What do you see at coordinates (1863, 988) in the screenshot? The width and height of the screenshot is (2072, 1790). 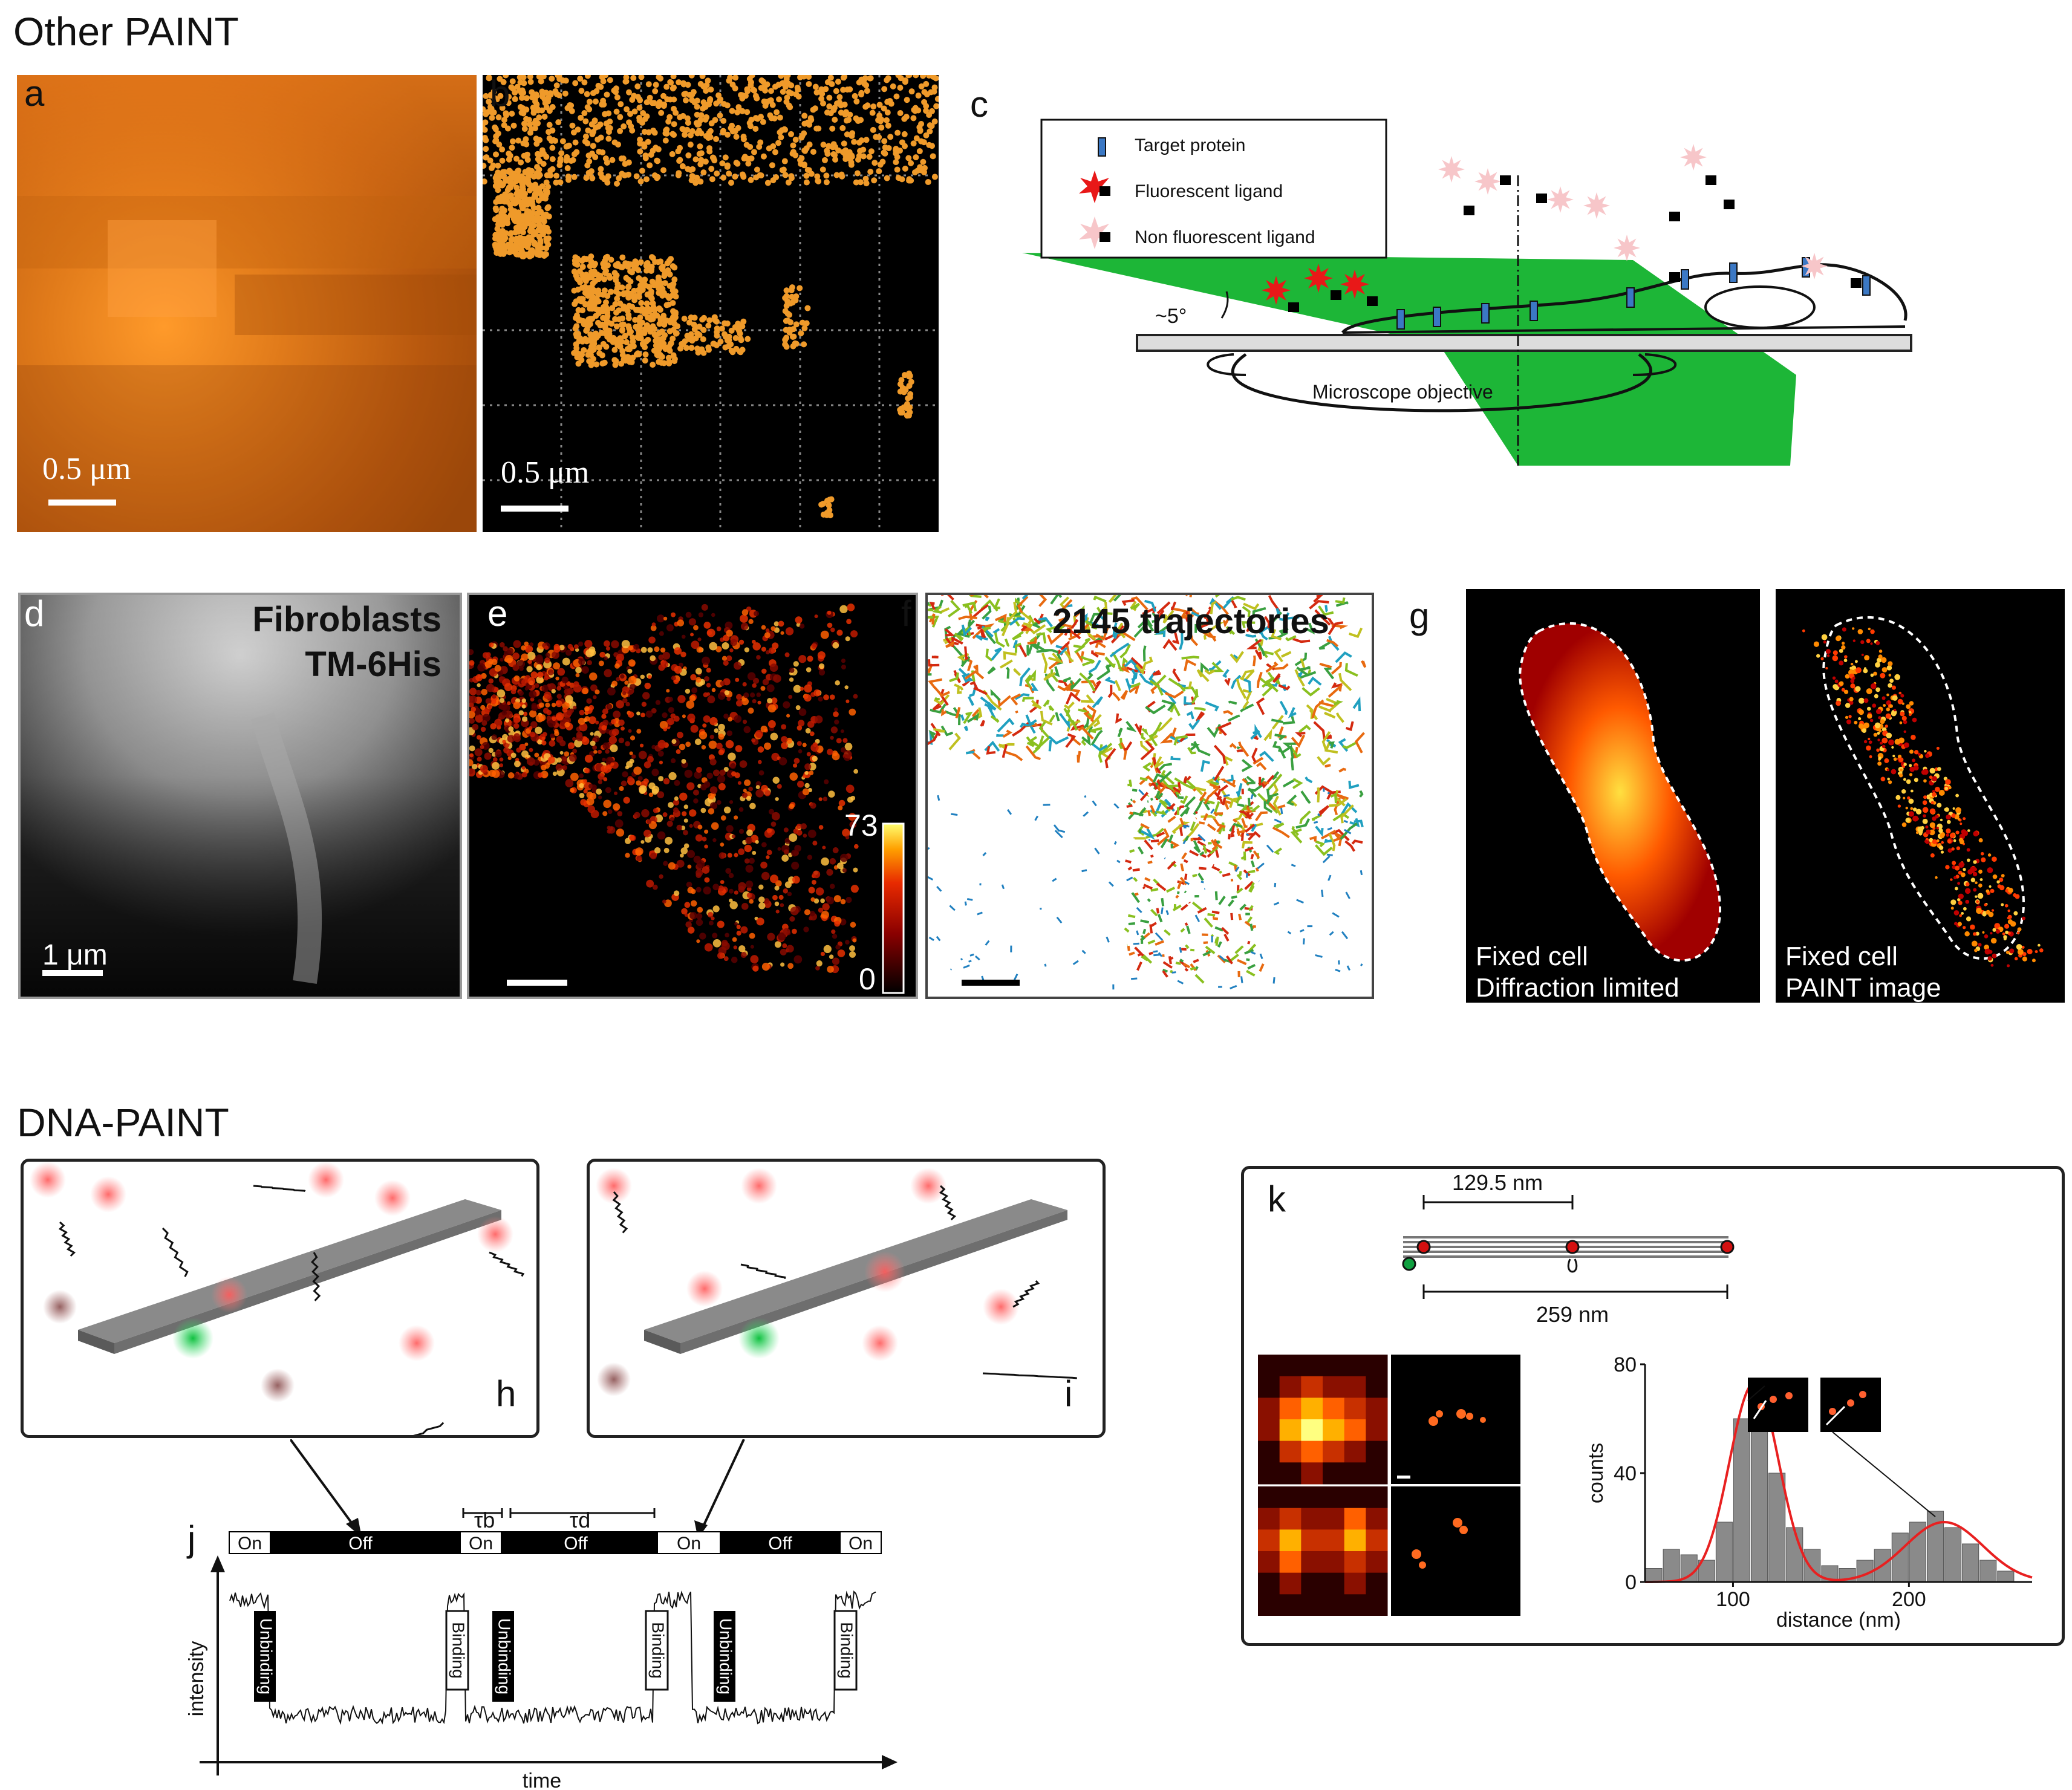 I see `panel-g-right-line2: PAINT image` at bounding box center [1863, 988].